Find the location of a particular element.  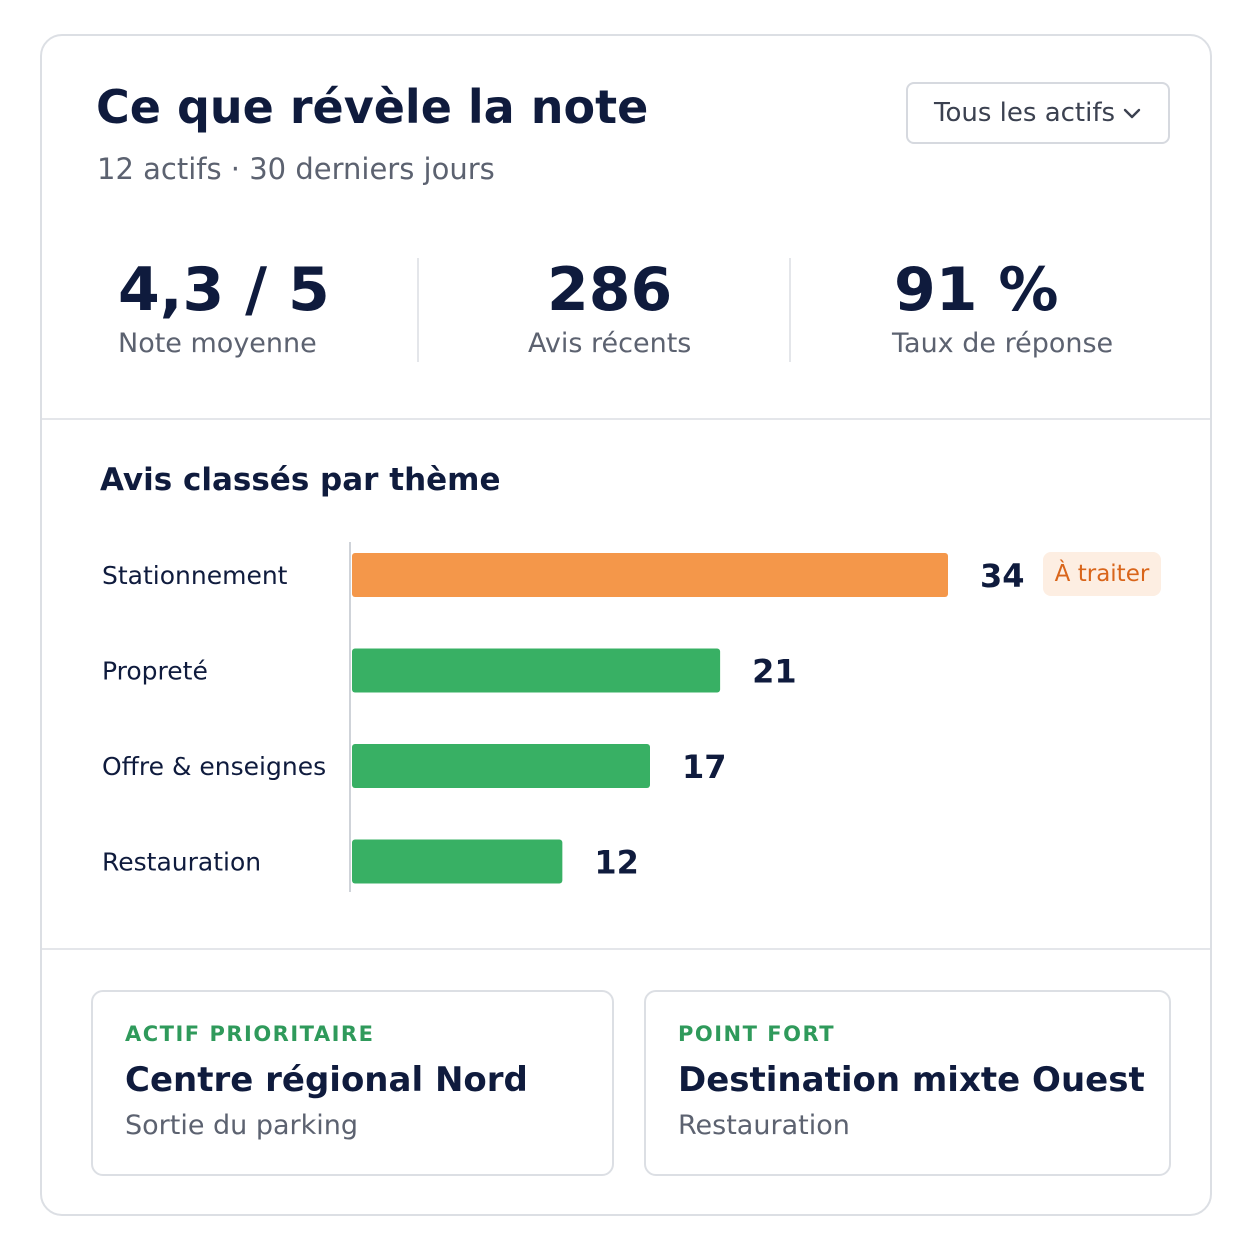

kpi-label: Avis récents is located at coordinates (610, 343).